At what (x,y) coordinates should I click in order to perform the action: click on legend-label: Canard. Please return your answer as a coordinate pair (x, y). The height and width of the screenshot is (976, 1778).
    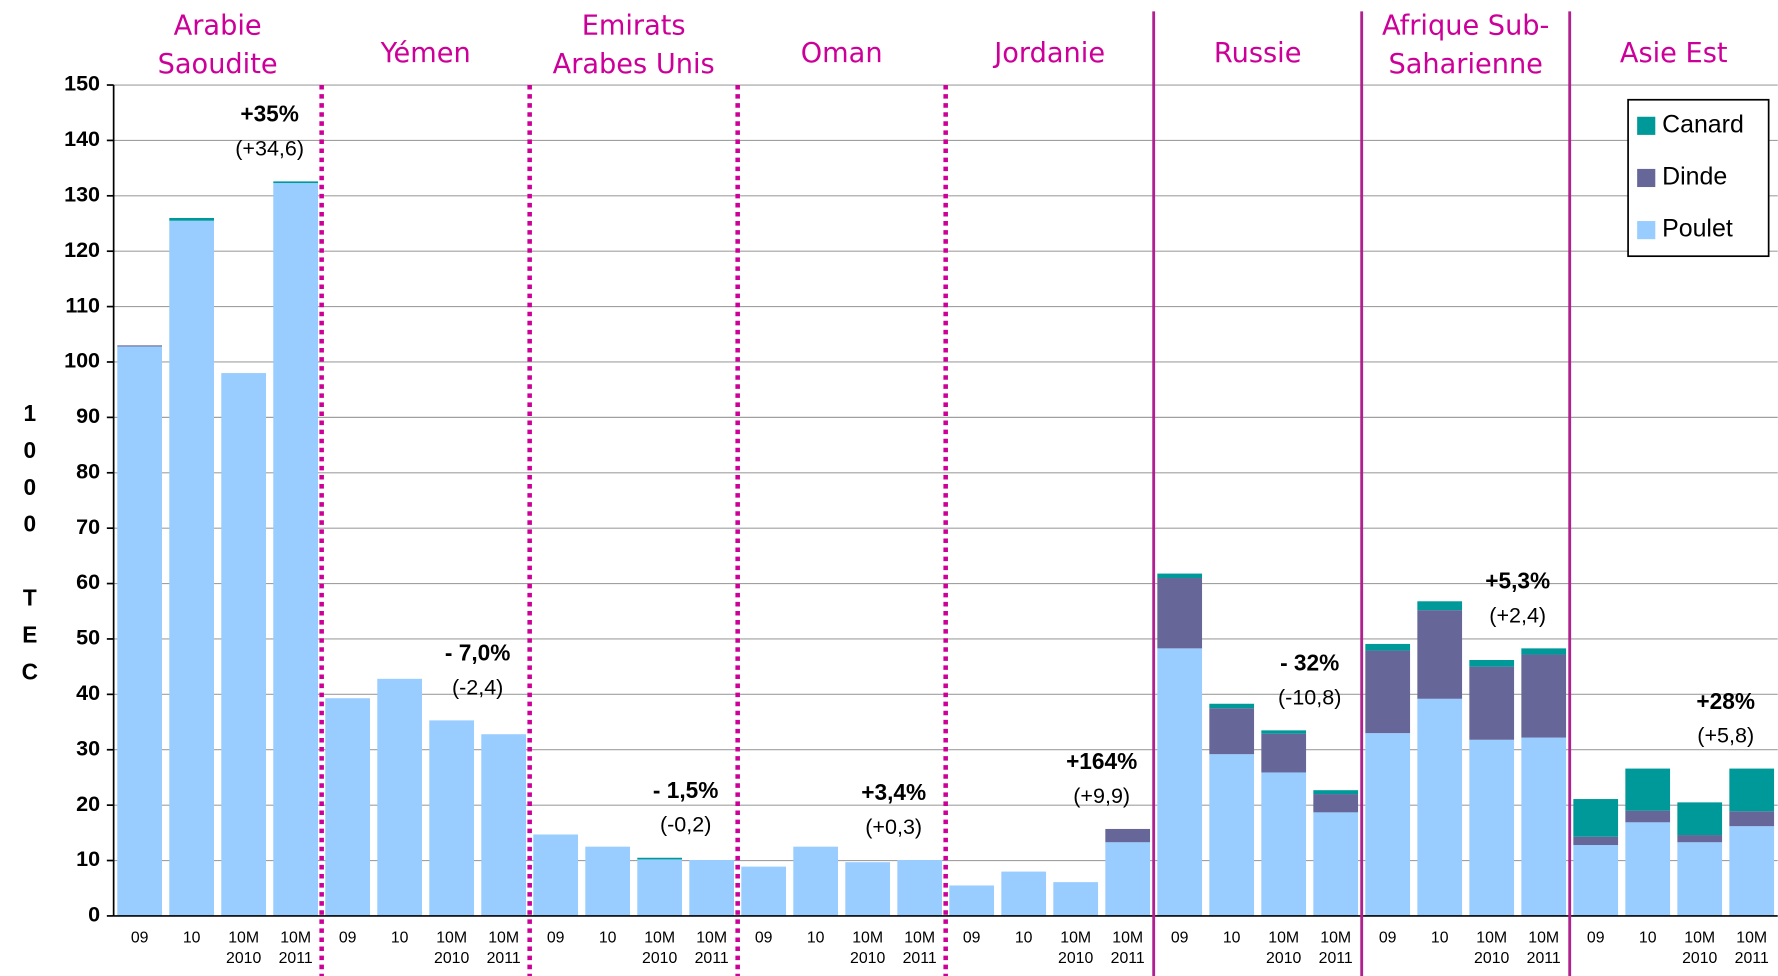
    Looking at the image, I should click on (1703, 124).